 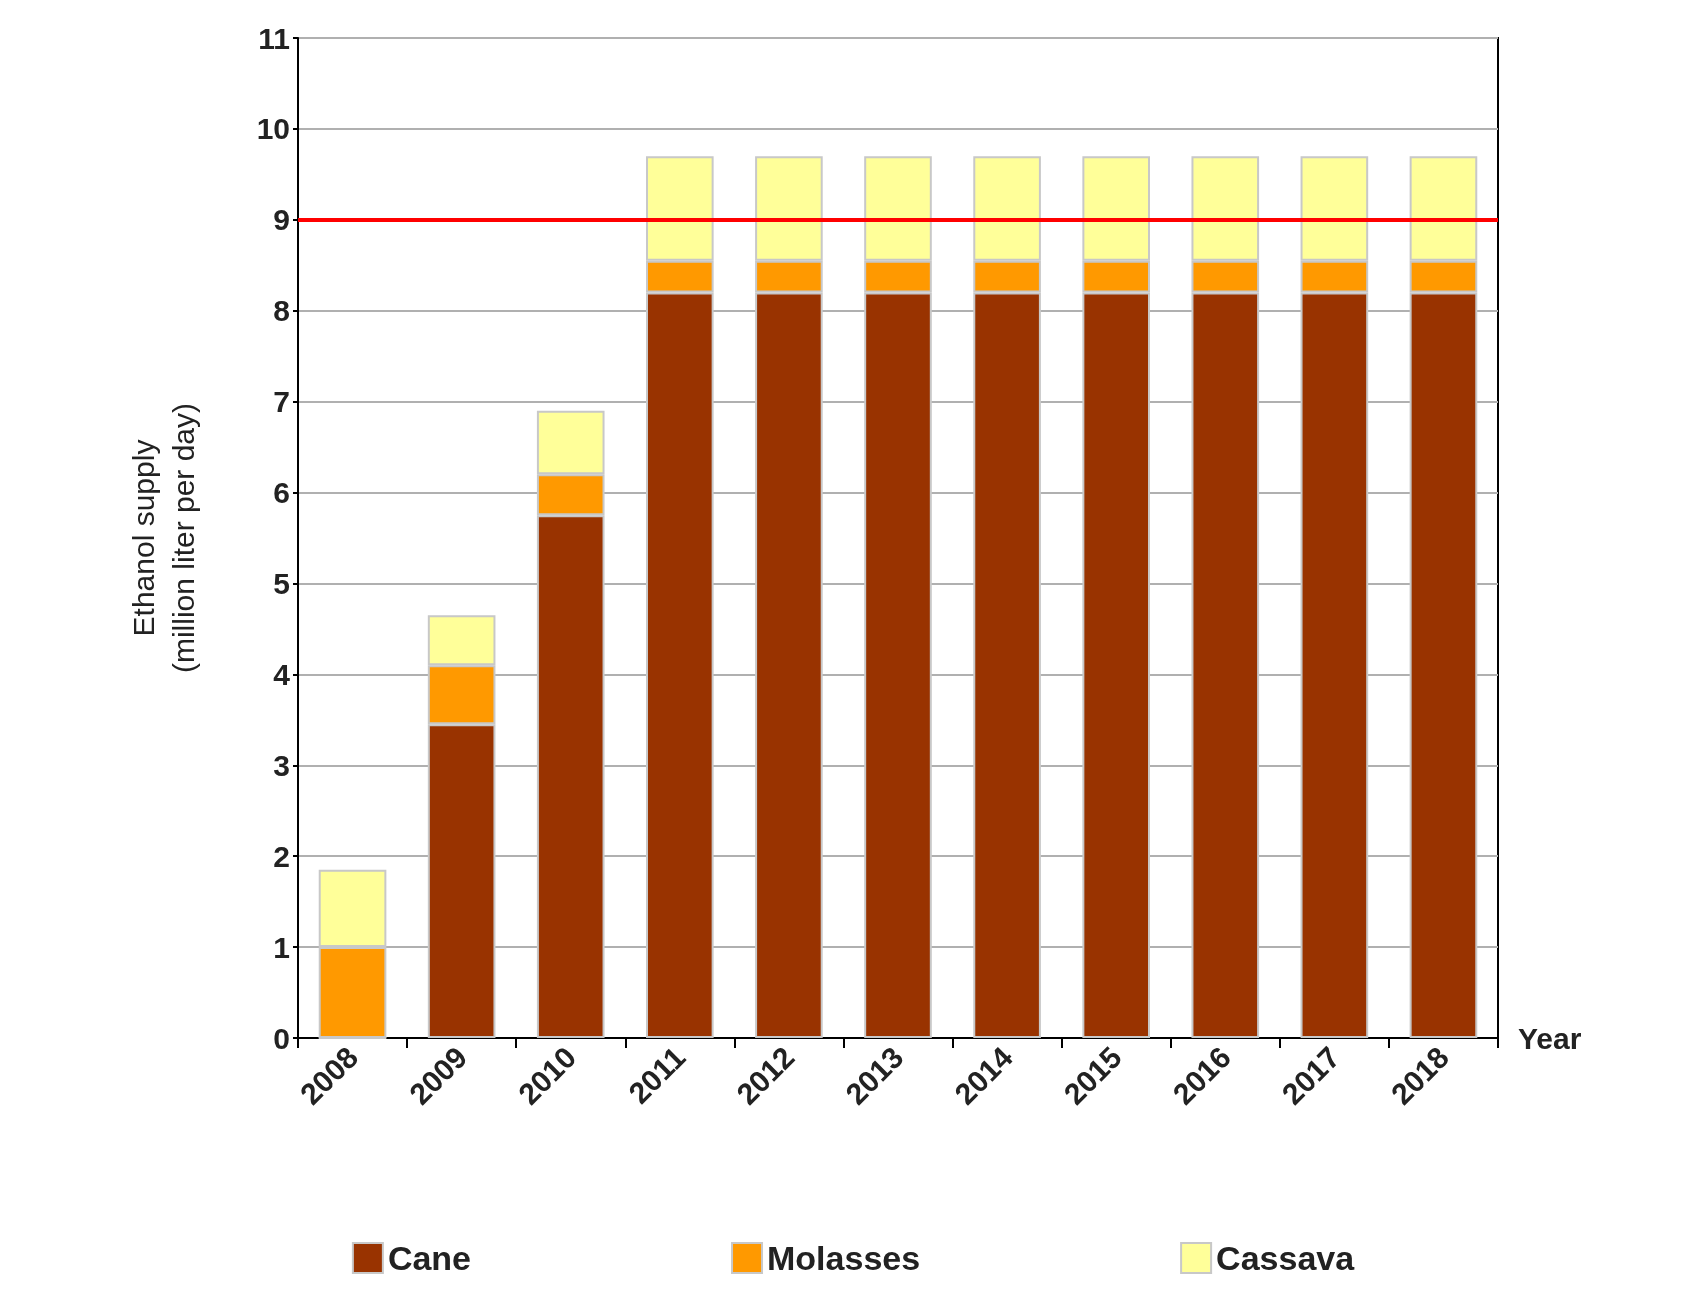 What do you see at coordinates (1550, 1038) in the screenshot?
I see `x-axis-title: Year` at bounding box center [1550, 1038].